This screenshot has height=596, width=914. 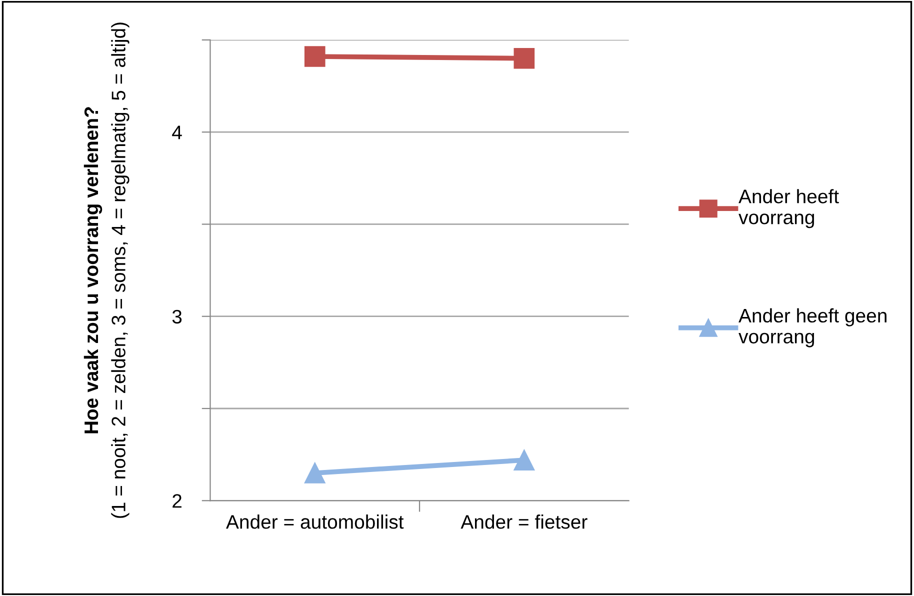 I want to click on y-axis-title: Hoe vaak zou u voorrang verlenen? (1 = nooit, 2 = zelden, 3 = soms, 4 = regelmatig, 5 = altijd), so click(x=107, y=270).